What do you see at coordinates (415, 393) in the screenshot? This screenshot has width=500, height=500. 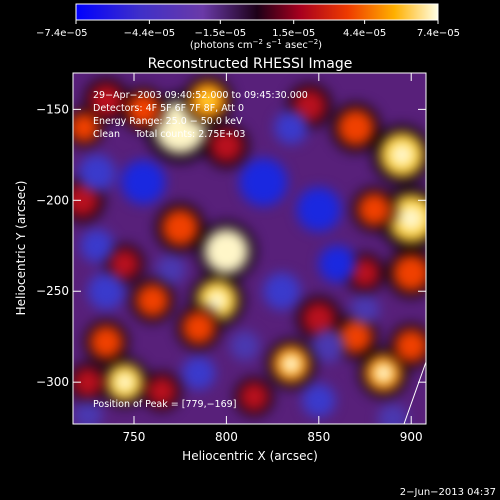 I see `limb-edge-line` at bounding box center [415, 393].